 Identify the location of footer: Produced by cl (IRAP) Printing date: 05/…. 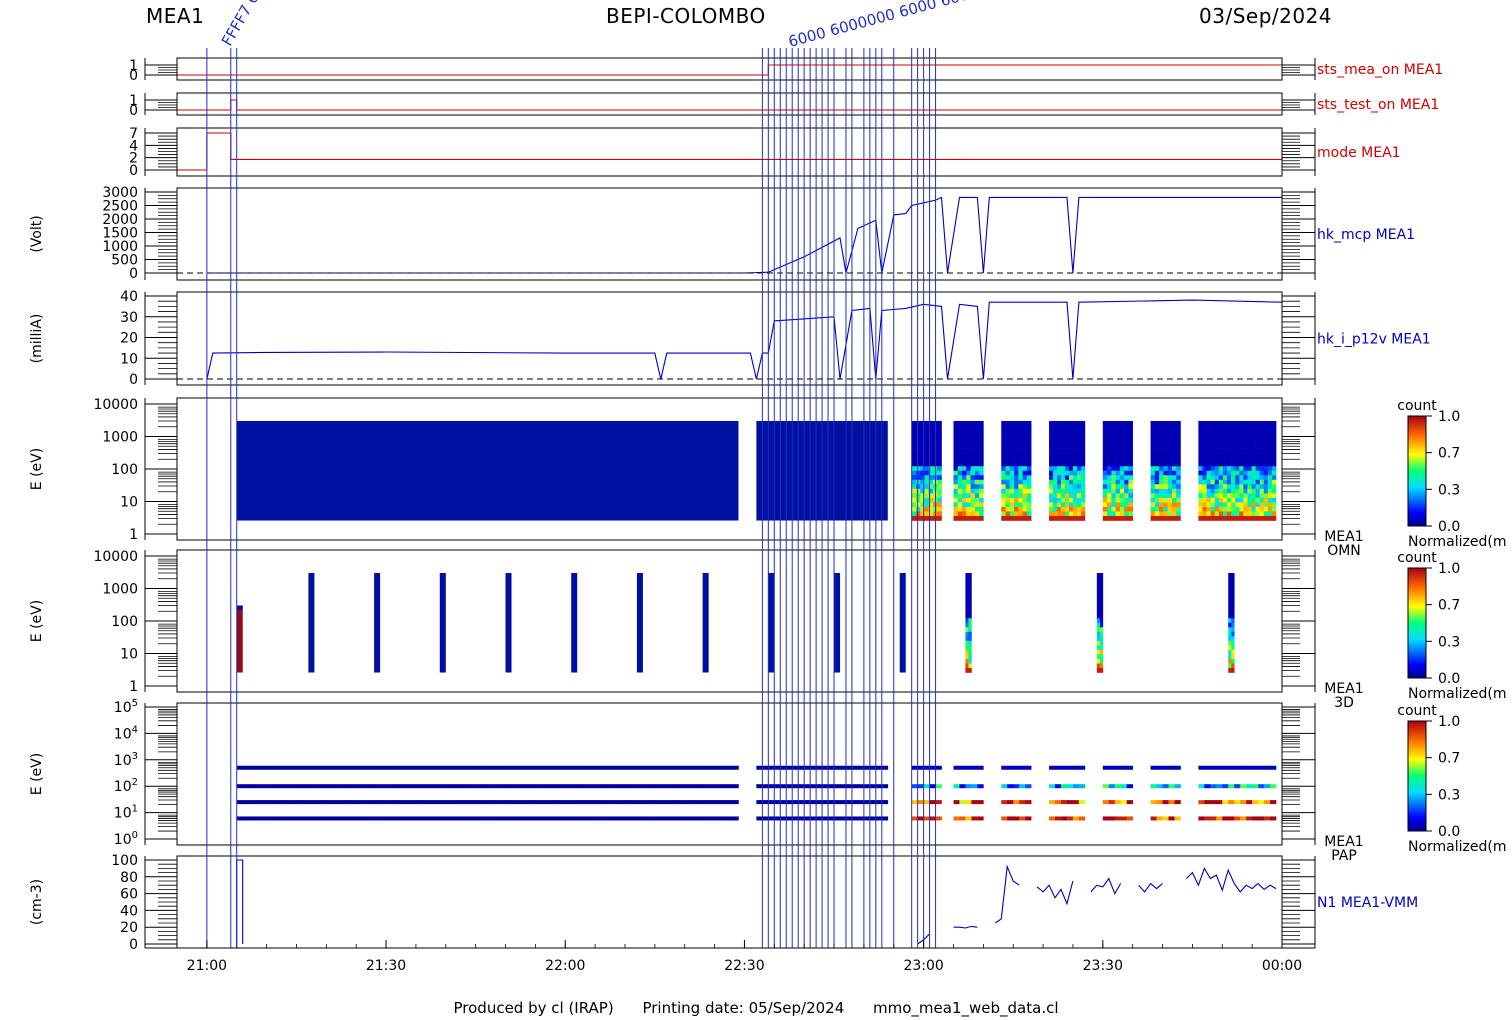
(756, 1008).